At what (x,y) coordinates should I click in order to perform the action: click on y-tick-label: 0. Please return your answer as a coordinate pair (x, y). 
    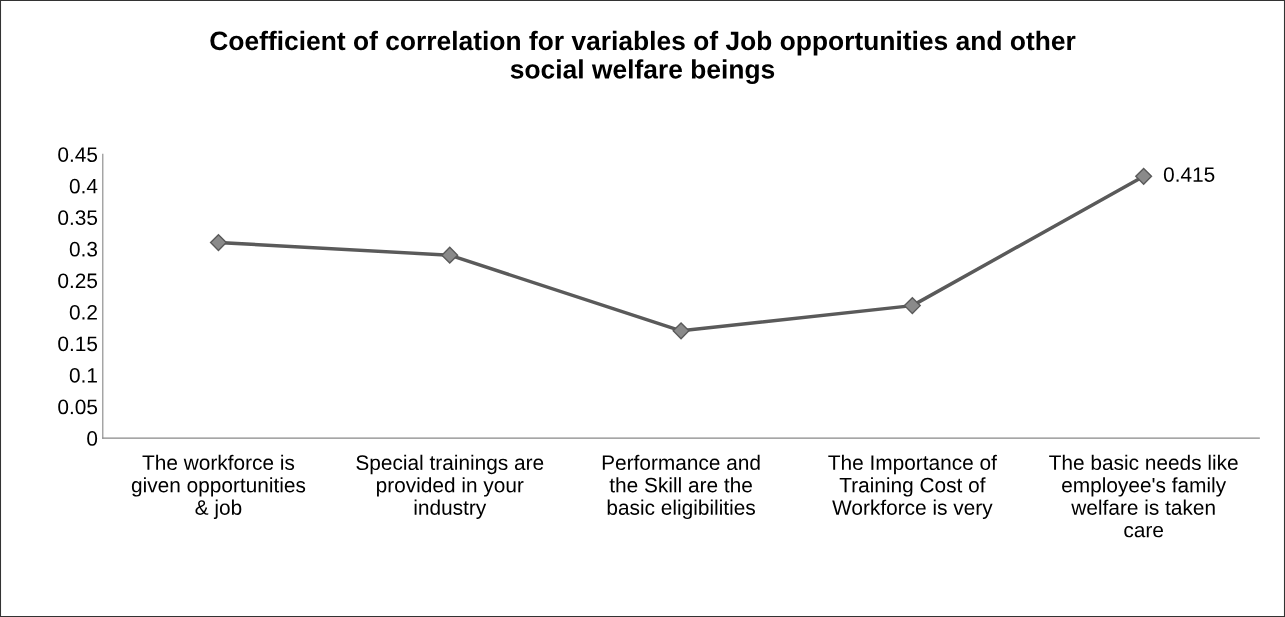
    Looking at the image, I should click on (92, 438).